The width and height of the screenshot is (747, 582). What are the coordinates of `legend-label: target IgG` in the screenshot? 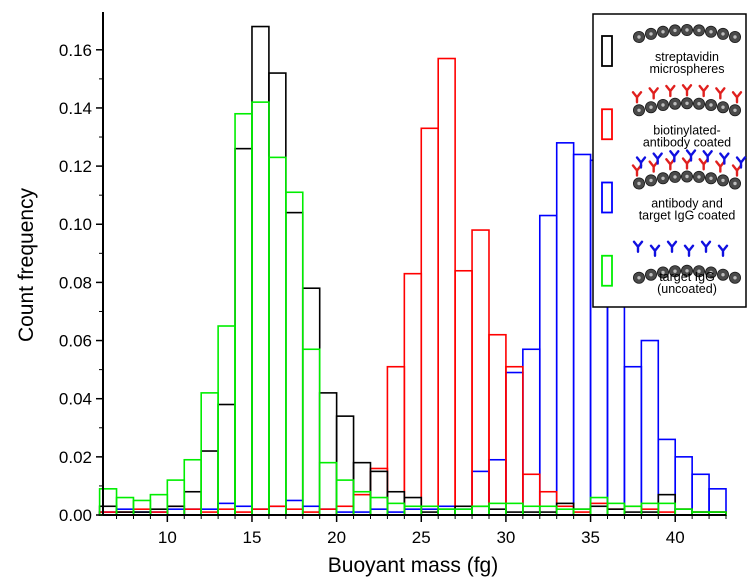 It's located at (687, 277).